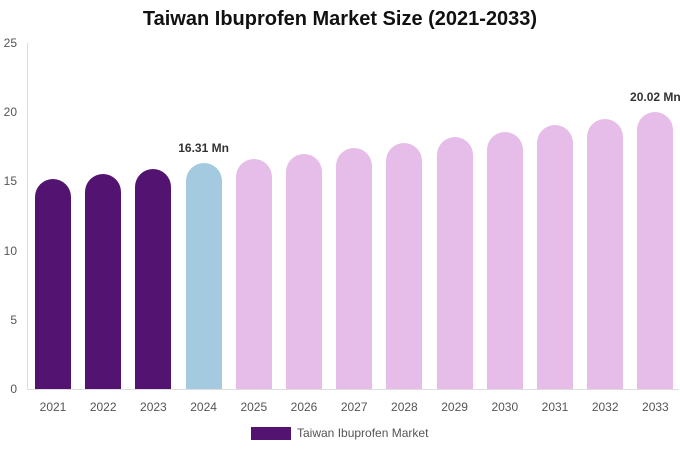  What do you see at coordinates (404, 265) in the screenshot?
I see `bar-2028` at bounding box center [404, 265].